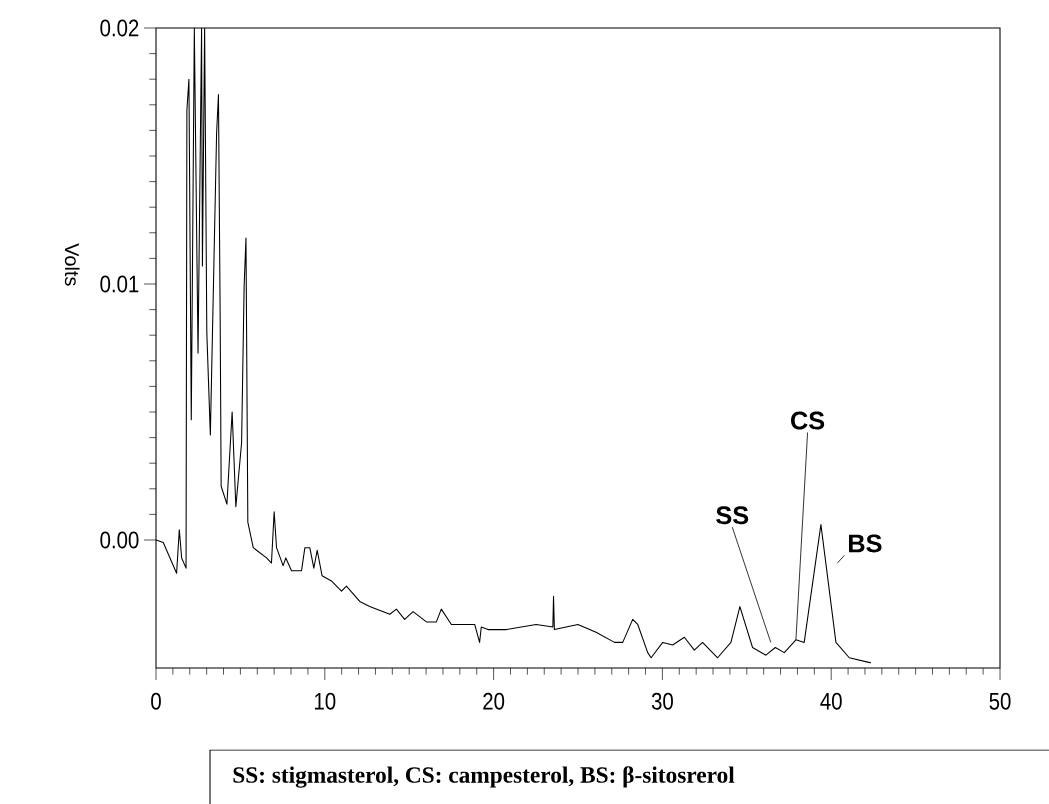 This screenshot has height=804, width=1049. What do you see at coordinates (72, 264) in the screenshot?
I see `y-axis-title: Volts` at bounding box center [72, 264].